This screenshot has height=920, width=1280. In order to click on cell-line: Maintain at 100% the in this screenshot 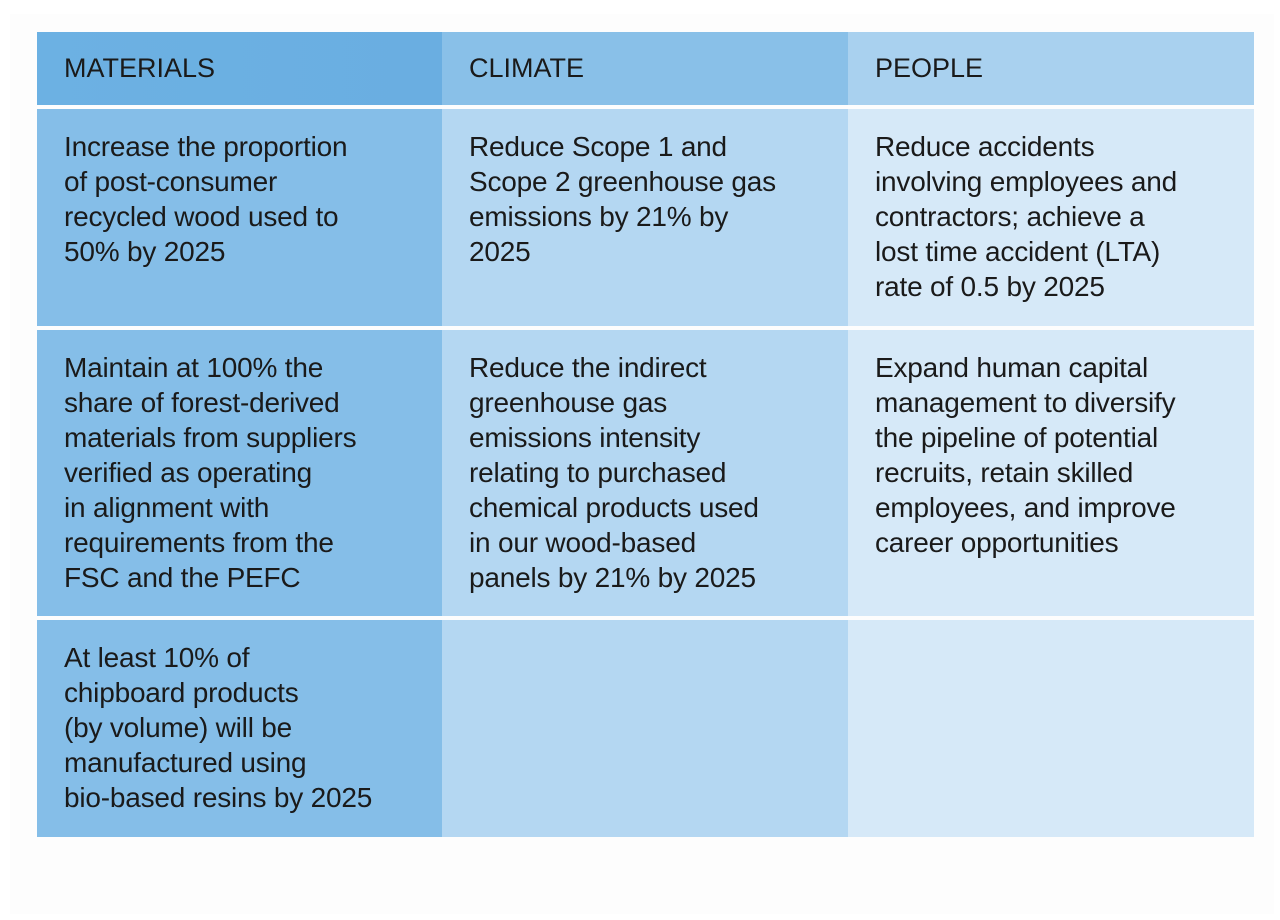, I will do `click(194, 367)`.